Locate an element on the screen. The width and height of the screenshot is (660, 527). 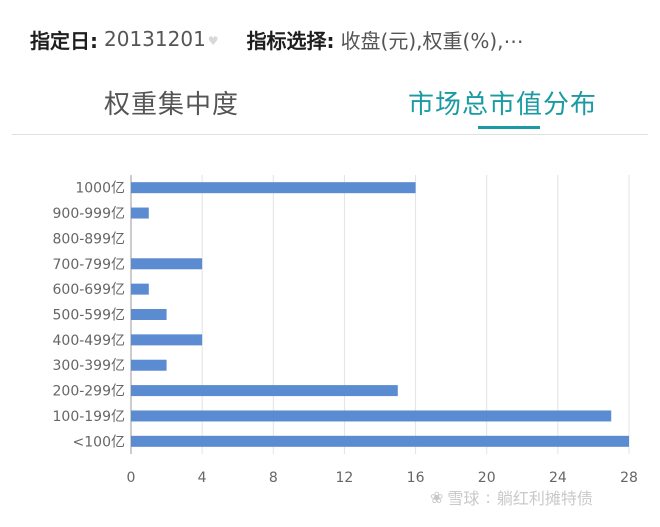
x-tick-label: 12 is located at coordinates (345, 478).